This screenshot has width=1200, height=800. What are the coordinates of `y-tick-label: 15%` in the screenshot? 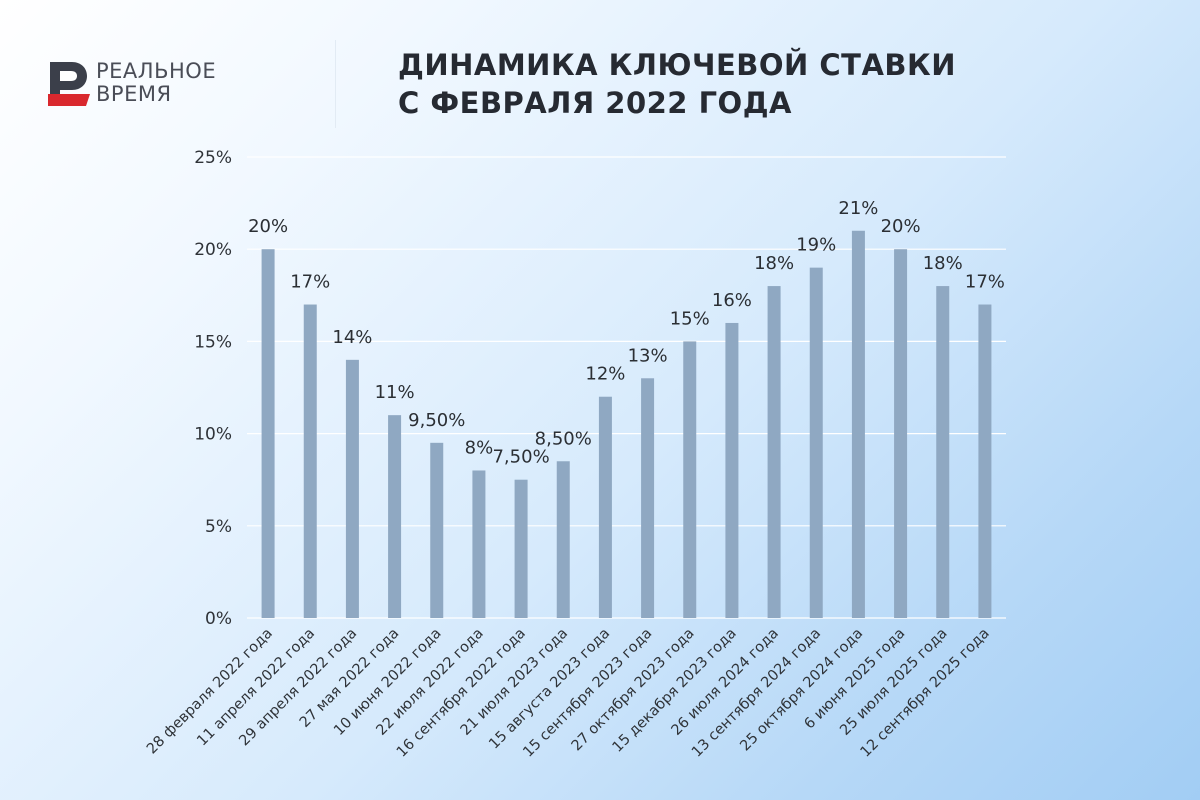 It's located at (213, 342).